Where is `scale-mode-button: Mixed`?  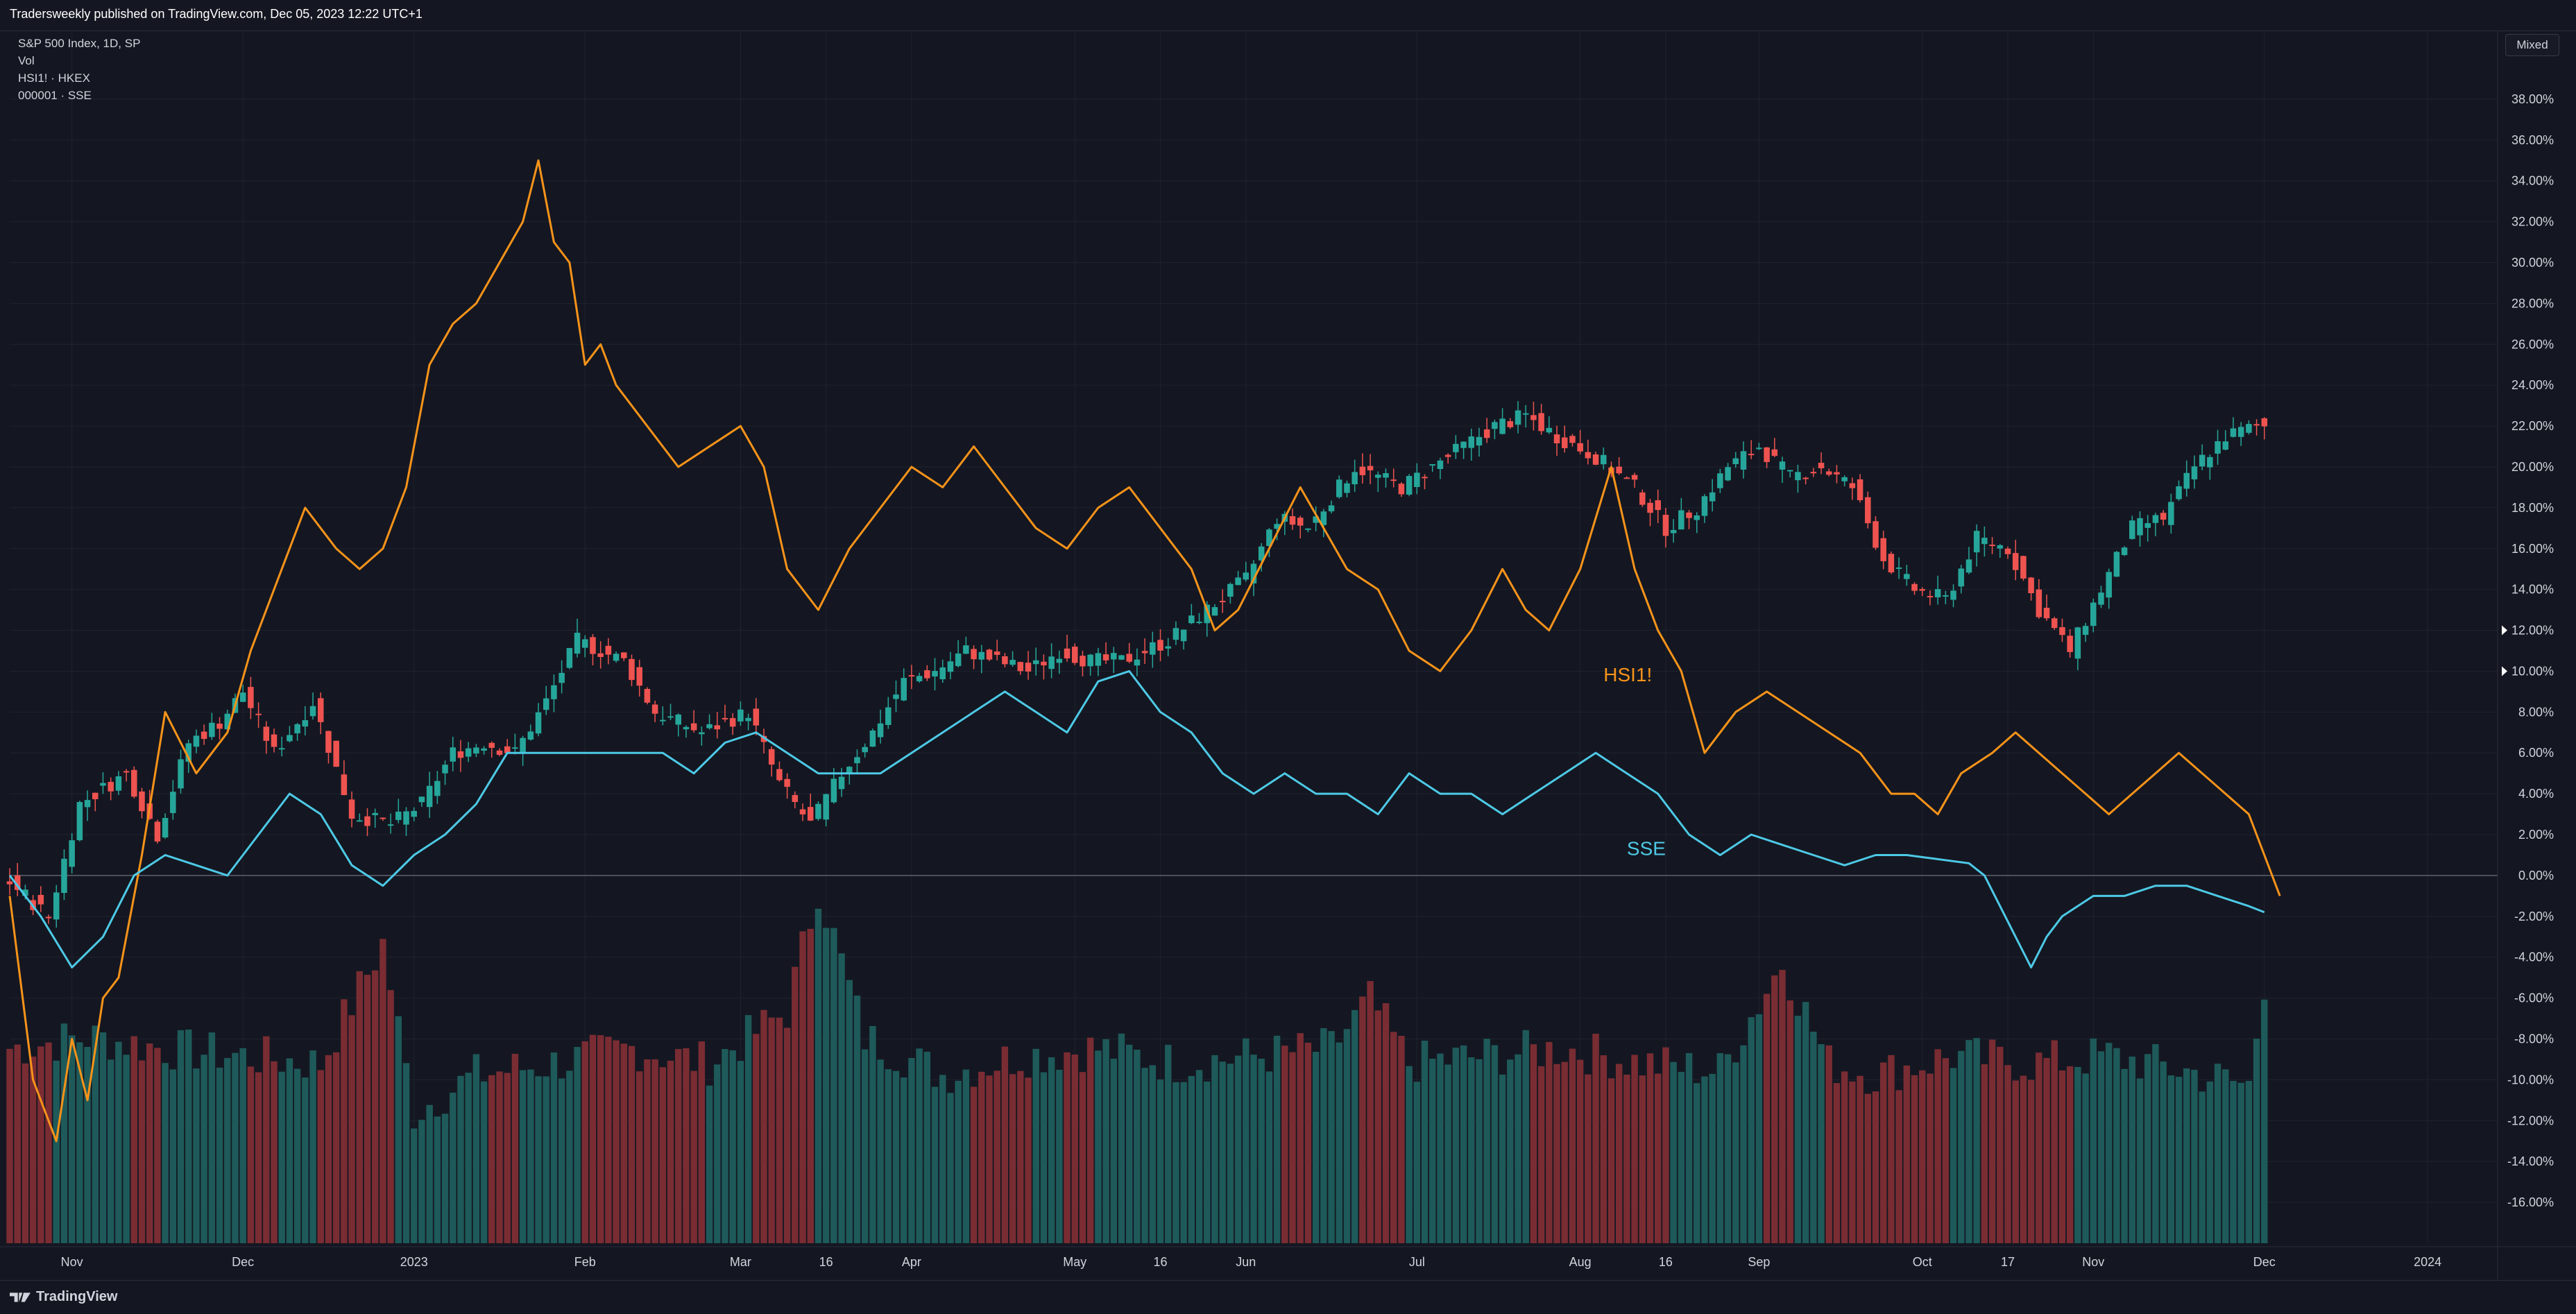 scale-mode-button: Mixed is located at coordinates (2532, 45).